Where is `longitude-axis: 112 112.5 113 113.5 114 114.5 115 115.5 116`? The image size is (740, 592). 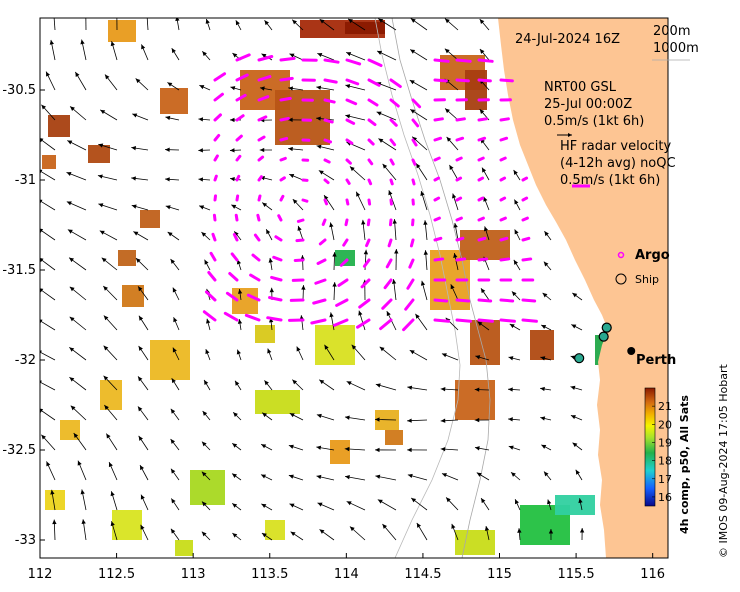 longitude-axis: 112 112.5 113 113.5 114 114.5 115 115.5 116 is located at coordinates (346, 567).